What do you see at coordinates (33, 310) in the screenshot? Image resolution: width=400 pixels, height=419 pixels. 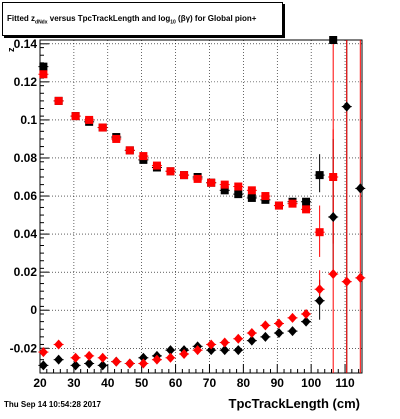 I see `y-tick-label: 0` at bounding box center [33, 310].